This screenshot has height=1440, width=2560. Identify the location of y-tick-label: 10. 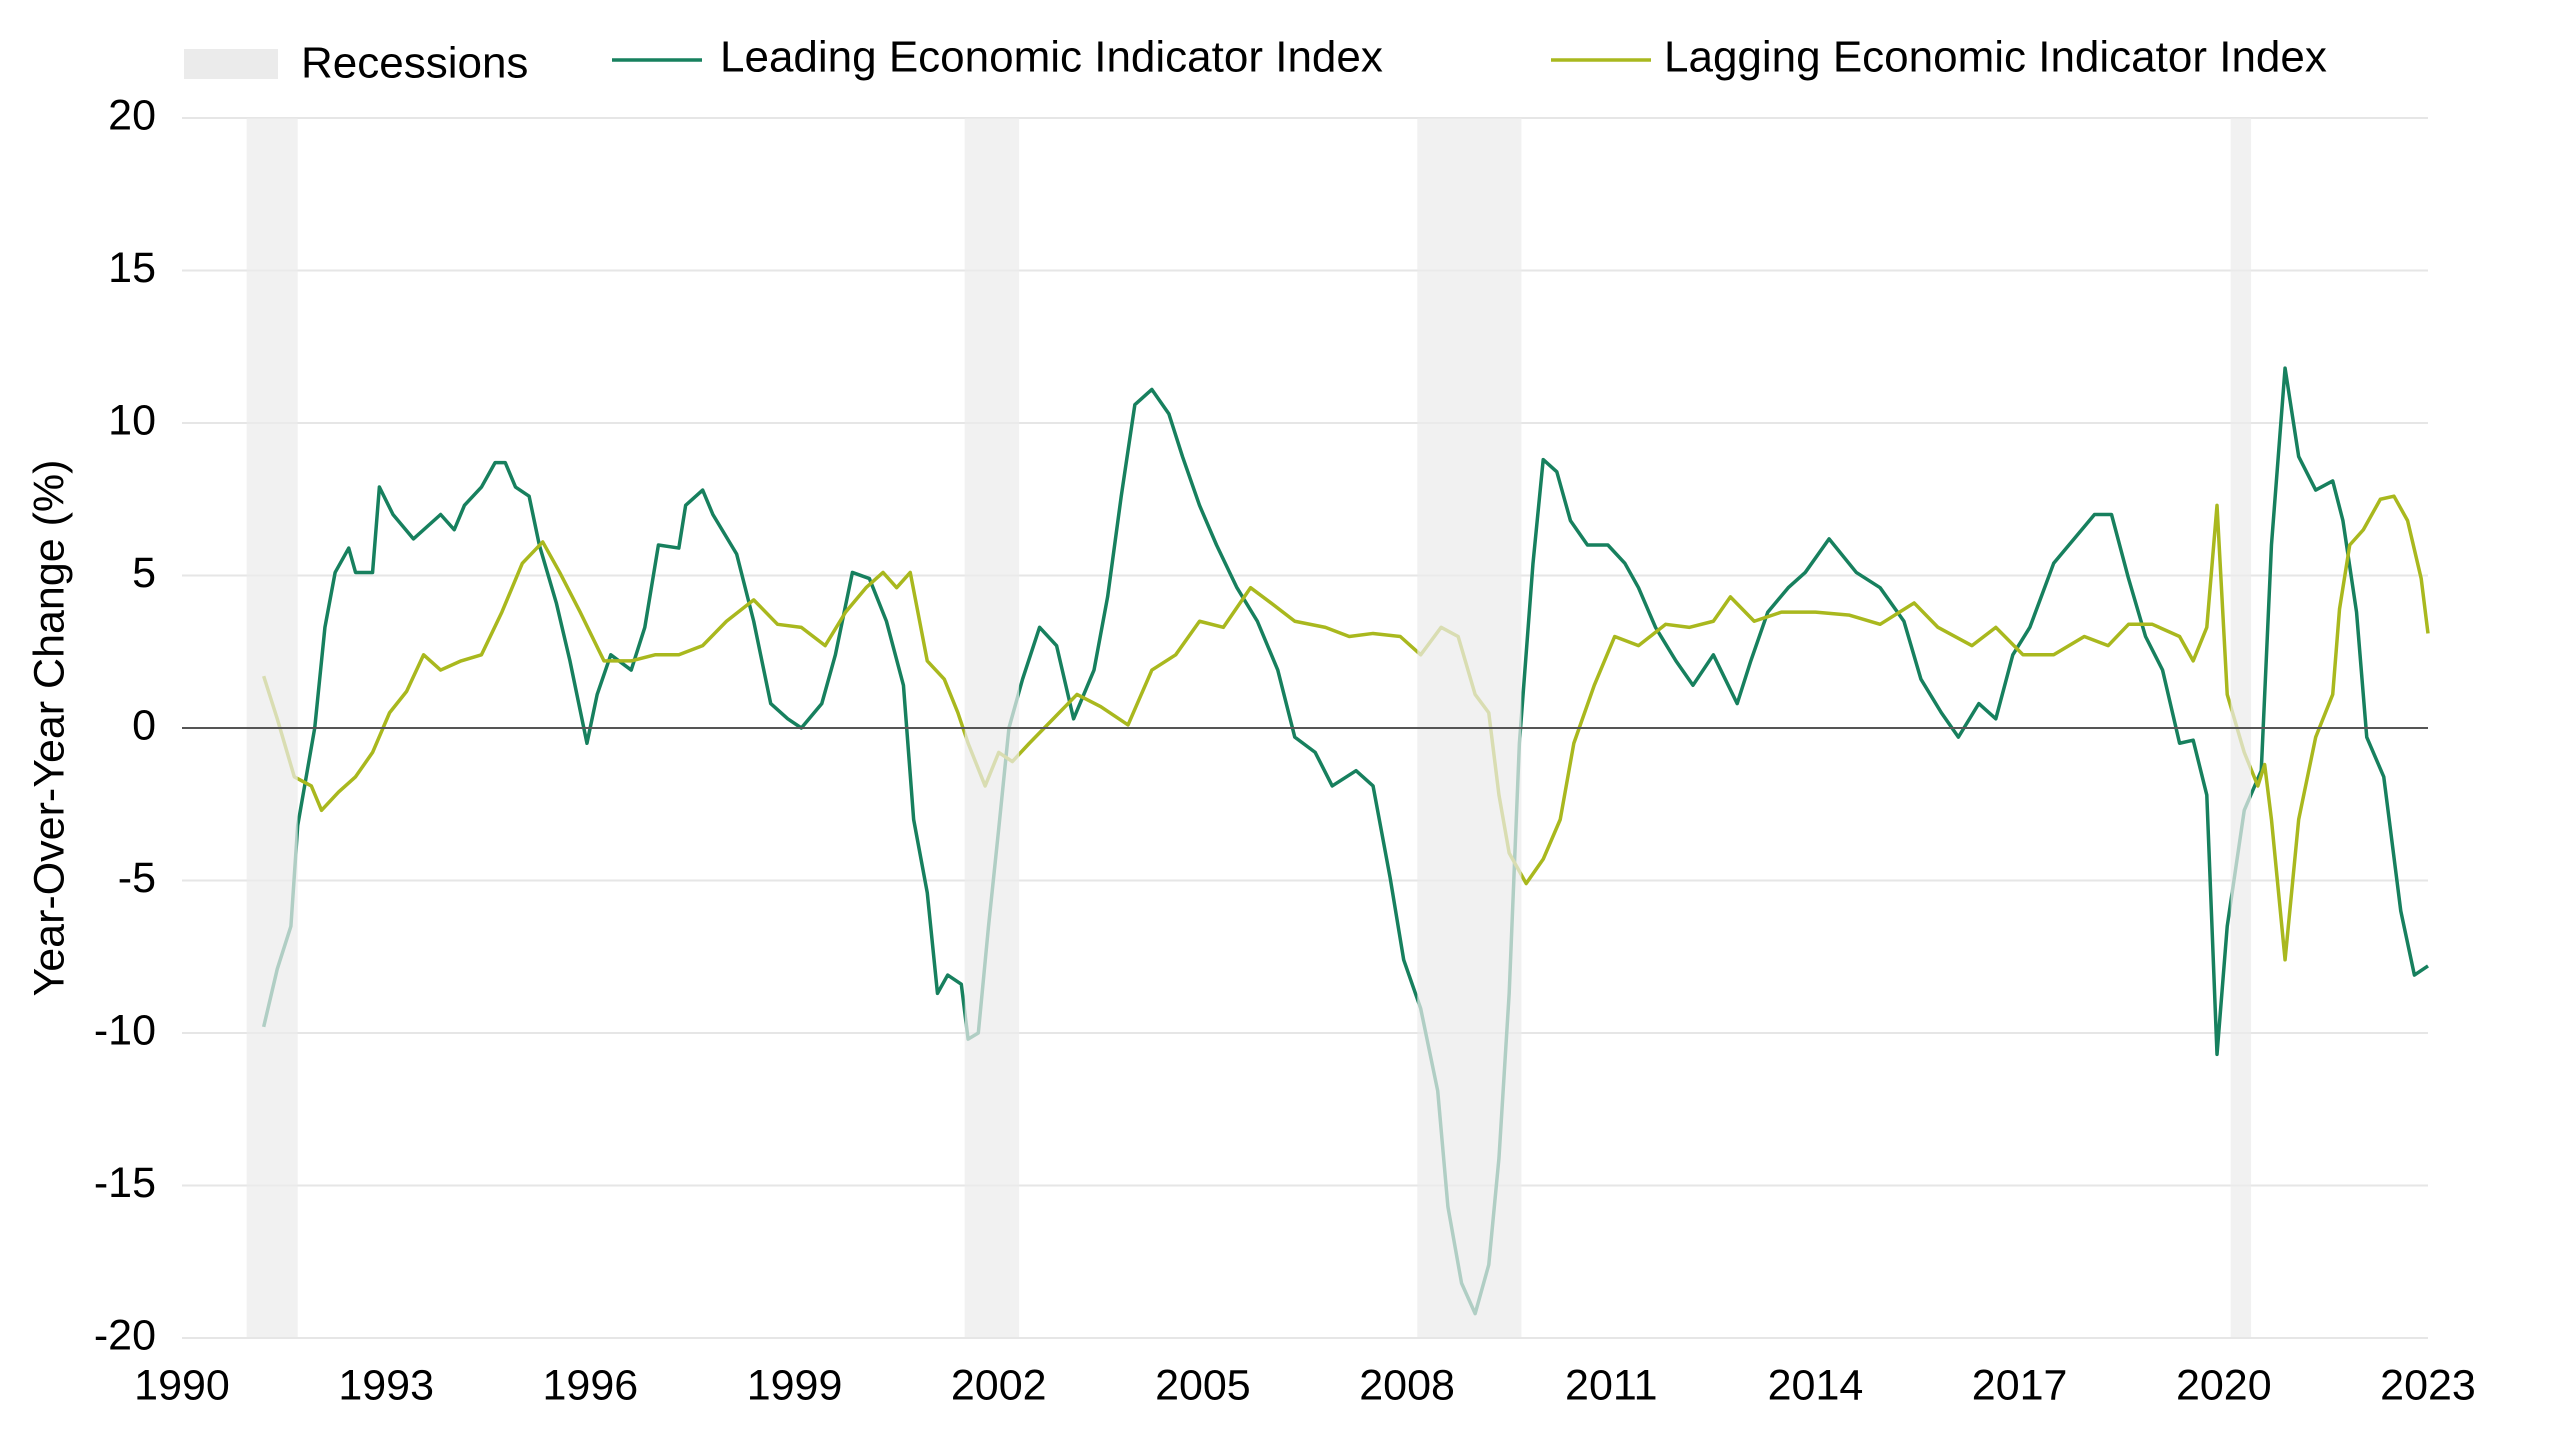
(132, 420).